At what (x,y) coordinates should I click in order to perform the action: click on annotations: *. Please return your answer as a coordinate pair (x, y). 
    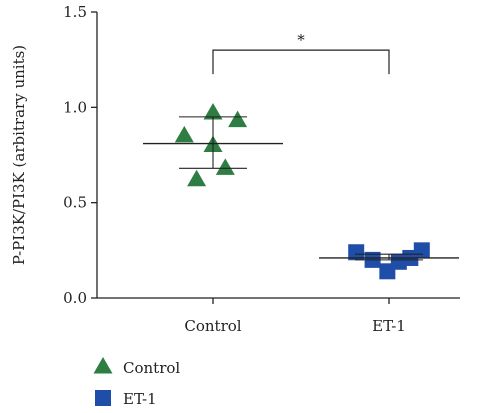
    Looking at the image, I should click on (301, 53).